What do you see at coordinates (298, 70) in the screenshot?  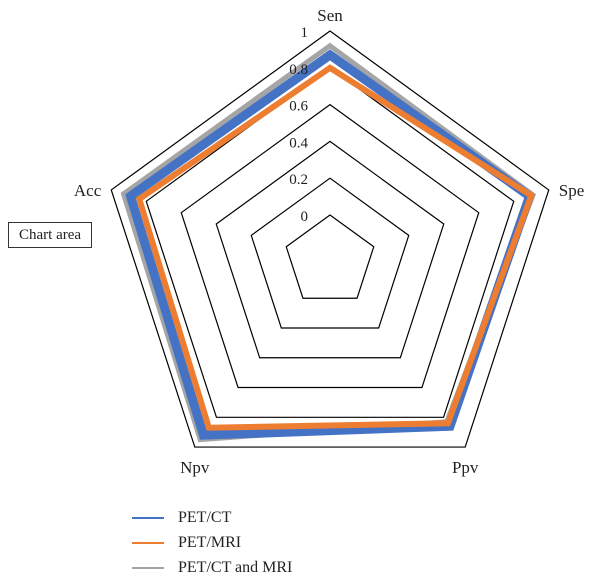 I see `tick-label-4: 0.8` at bounding box center [298, 70].